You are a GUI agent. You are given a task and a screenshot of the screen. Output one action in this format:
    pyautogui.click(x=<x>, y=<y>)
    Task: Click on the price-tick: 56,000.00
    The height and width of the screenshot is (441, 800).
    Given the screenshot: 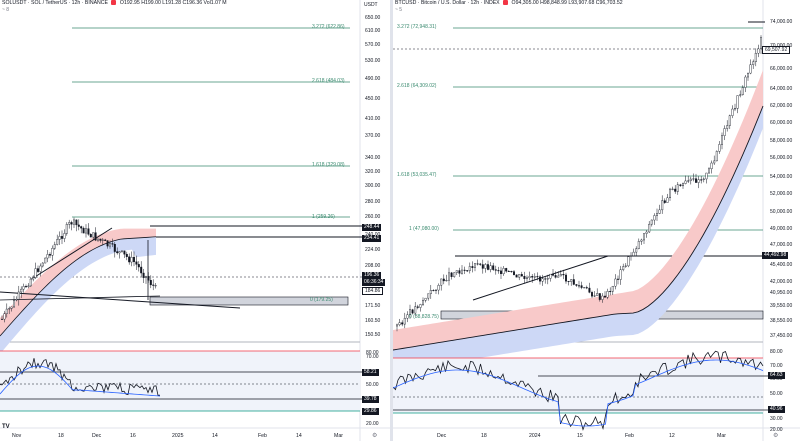 What is the action you would take?
    pyautogui.click(x=781, y=158)
    